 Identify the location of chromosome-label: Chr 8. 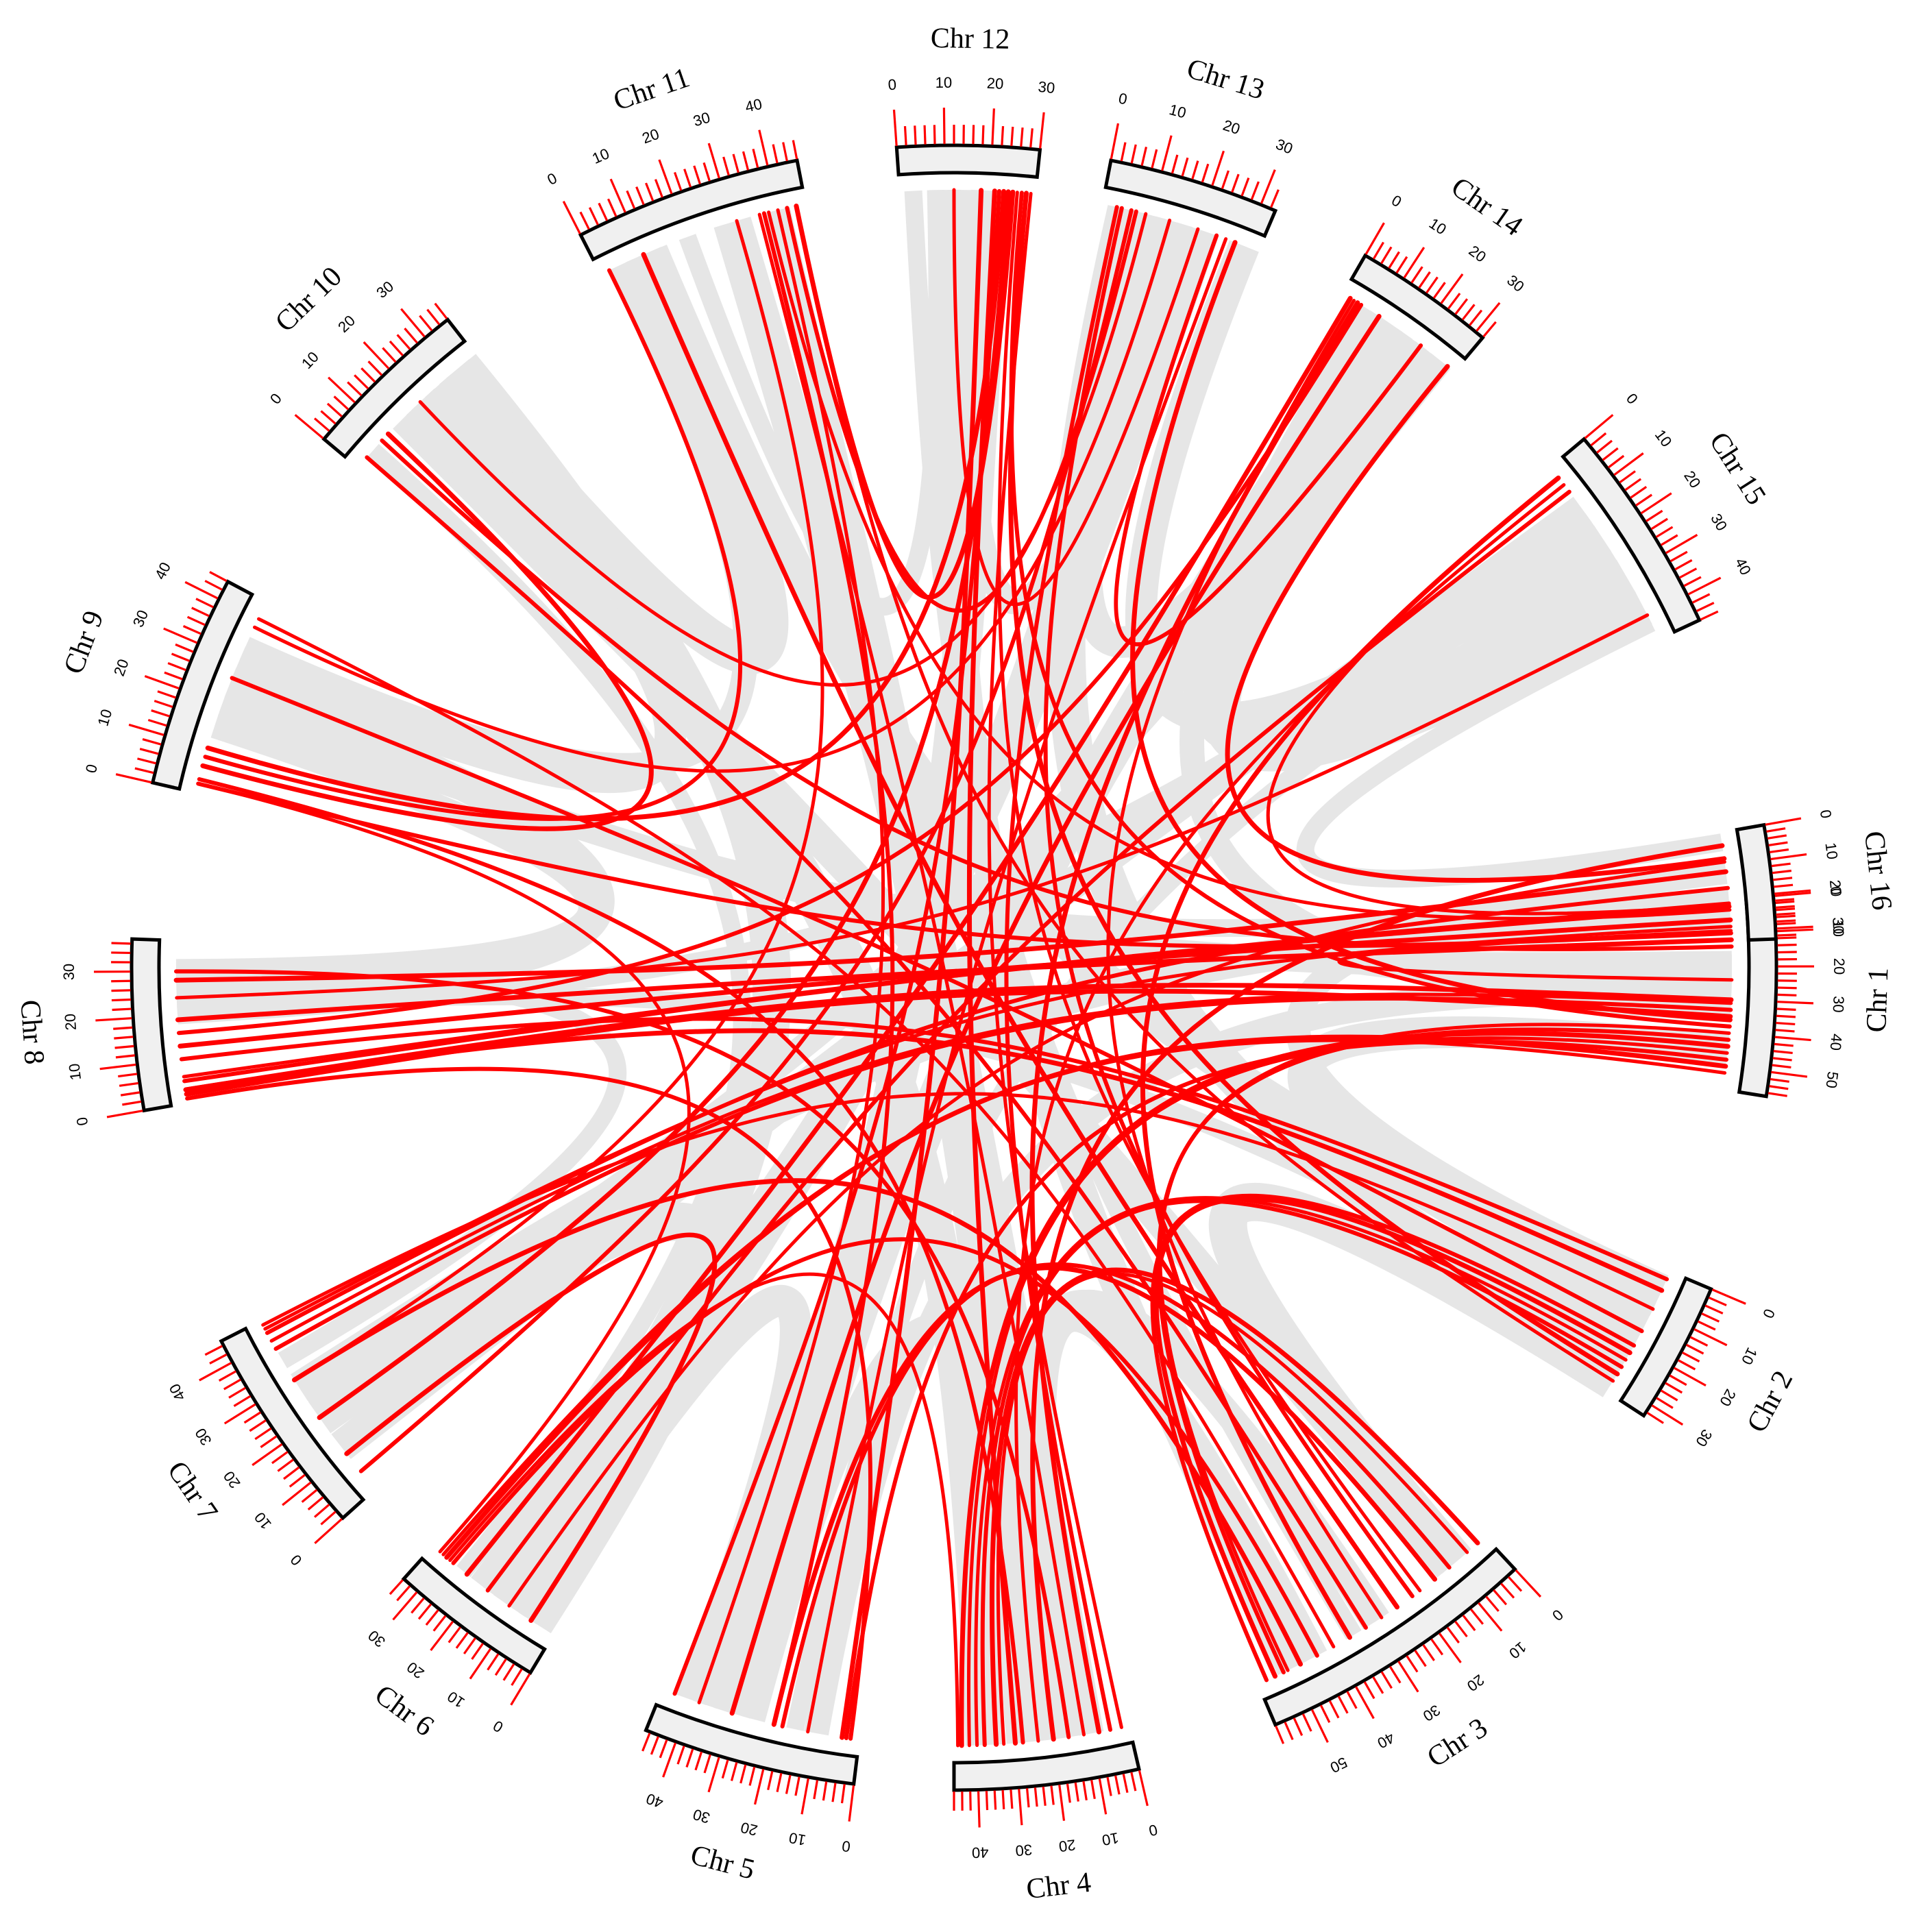
(31, 1032).